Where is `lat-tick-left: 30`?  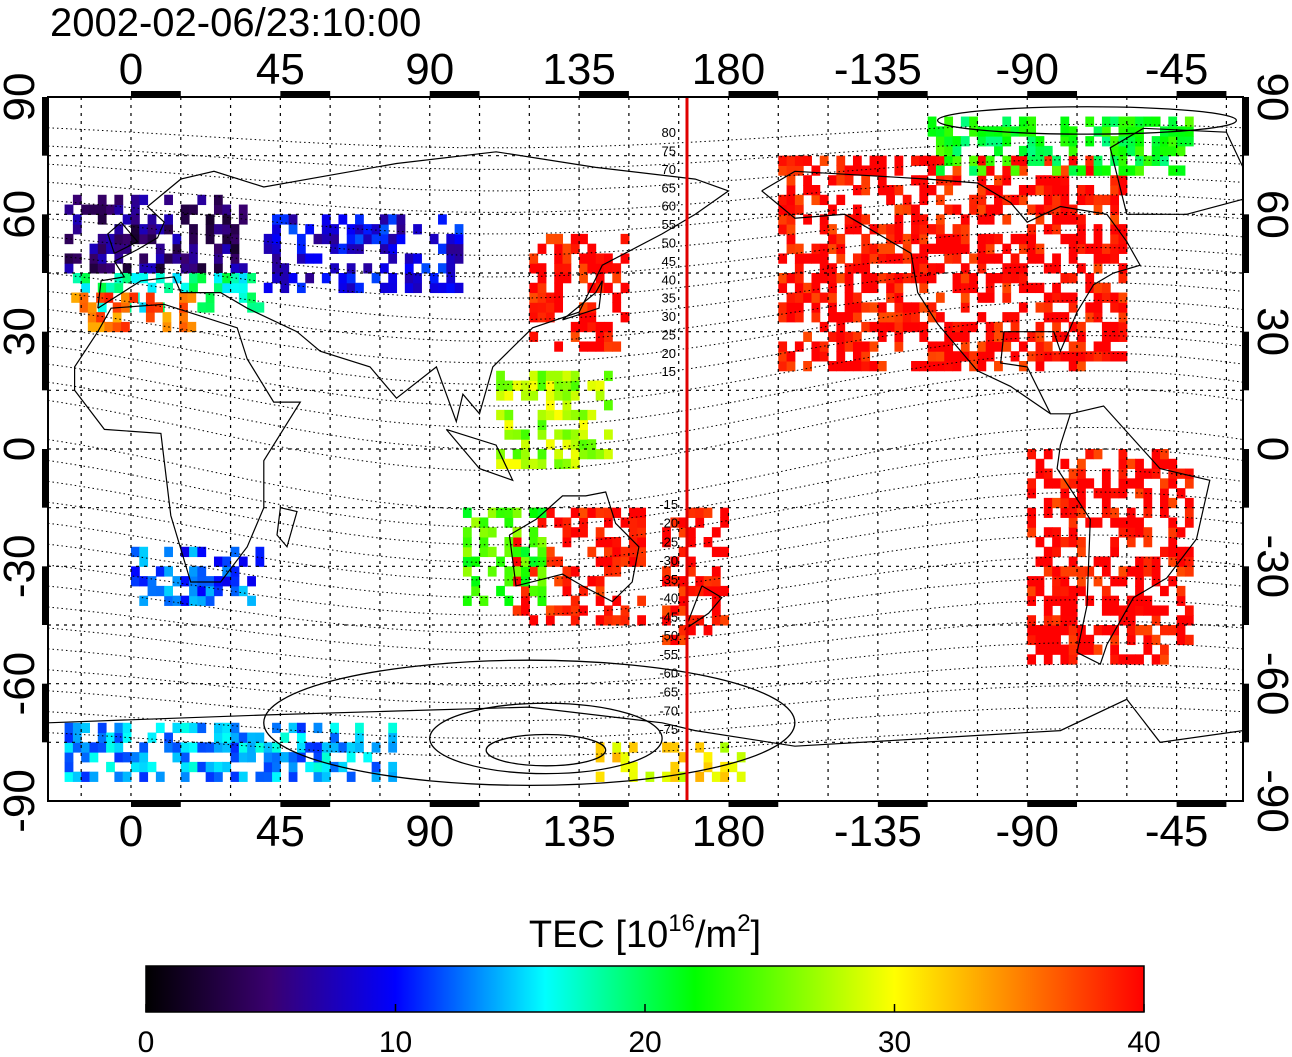
lat-tick-left: 30 is located at coordinates (22, 331).